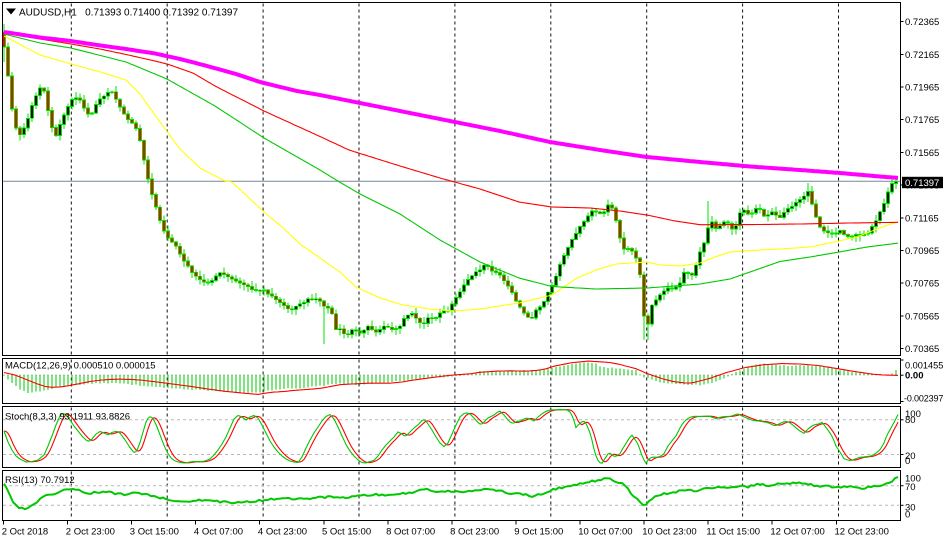 This screenshot has width=943, height=542. Describe the element at coordinates (923, 398) in the screenshot. I see `svg-text: -0.002397` at that location.